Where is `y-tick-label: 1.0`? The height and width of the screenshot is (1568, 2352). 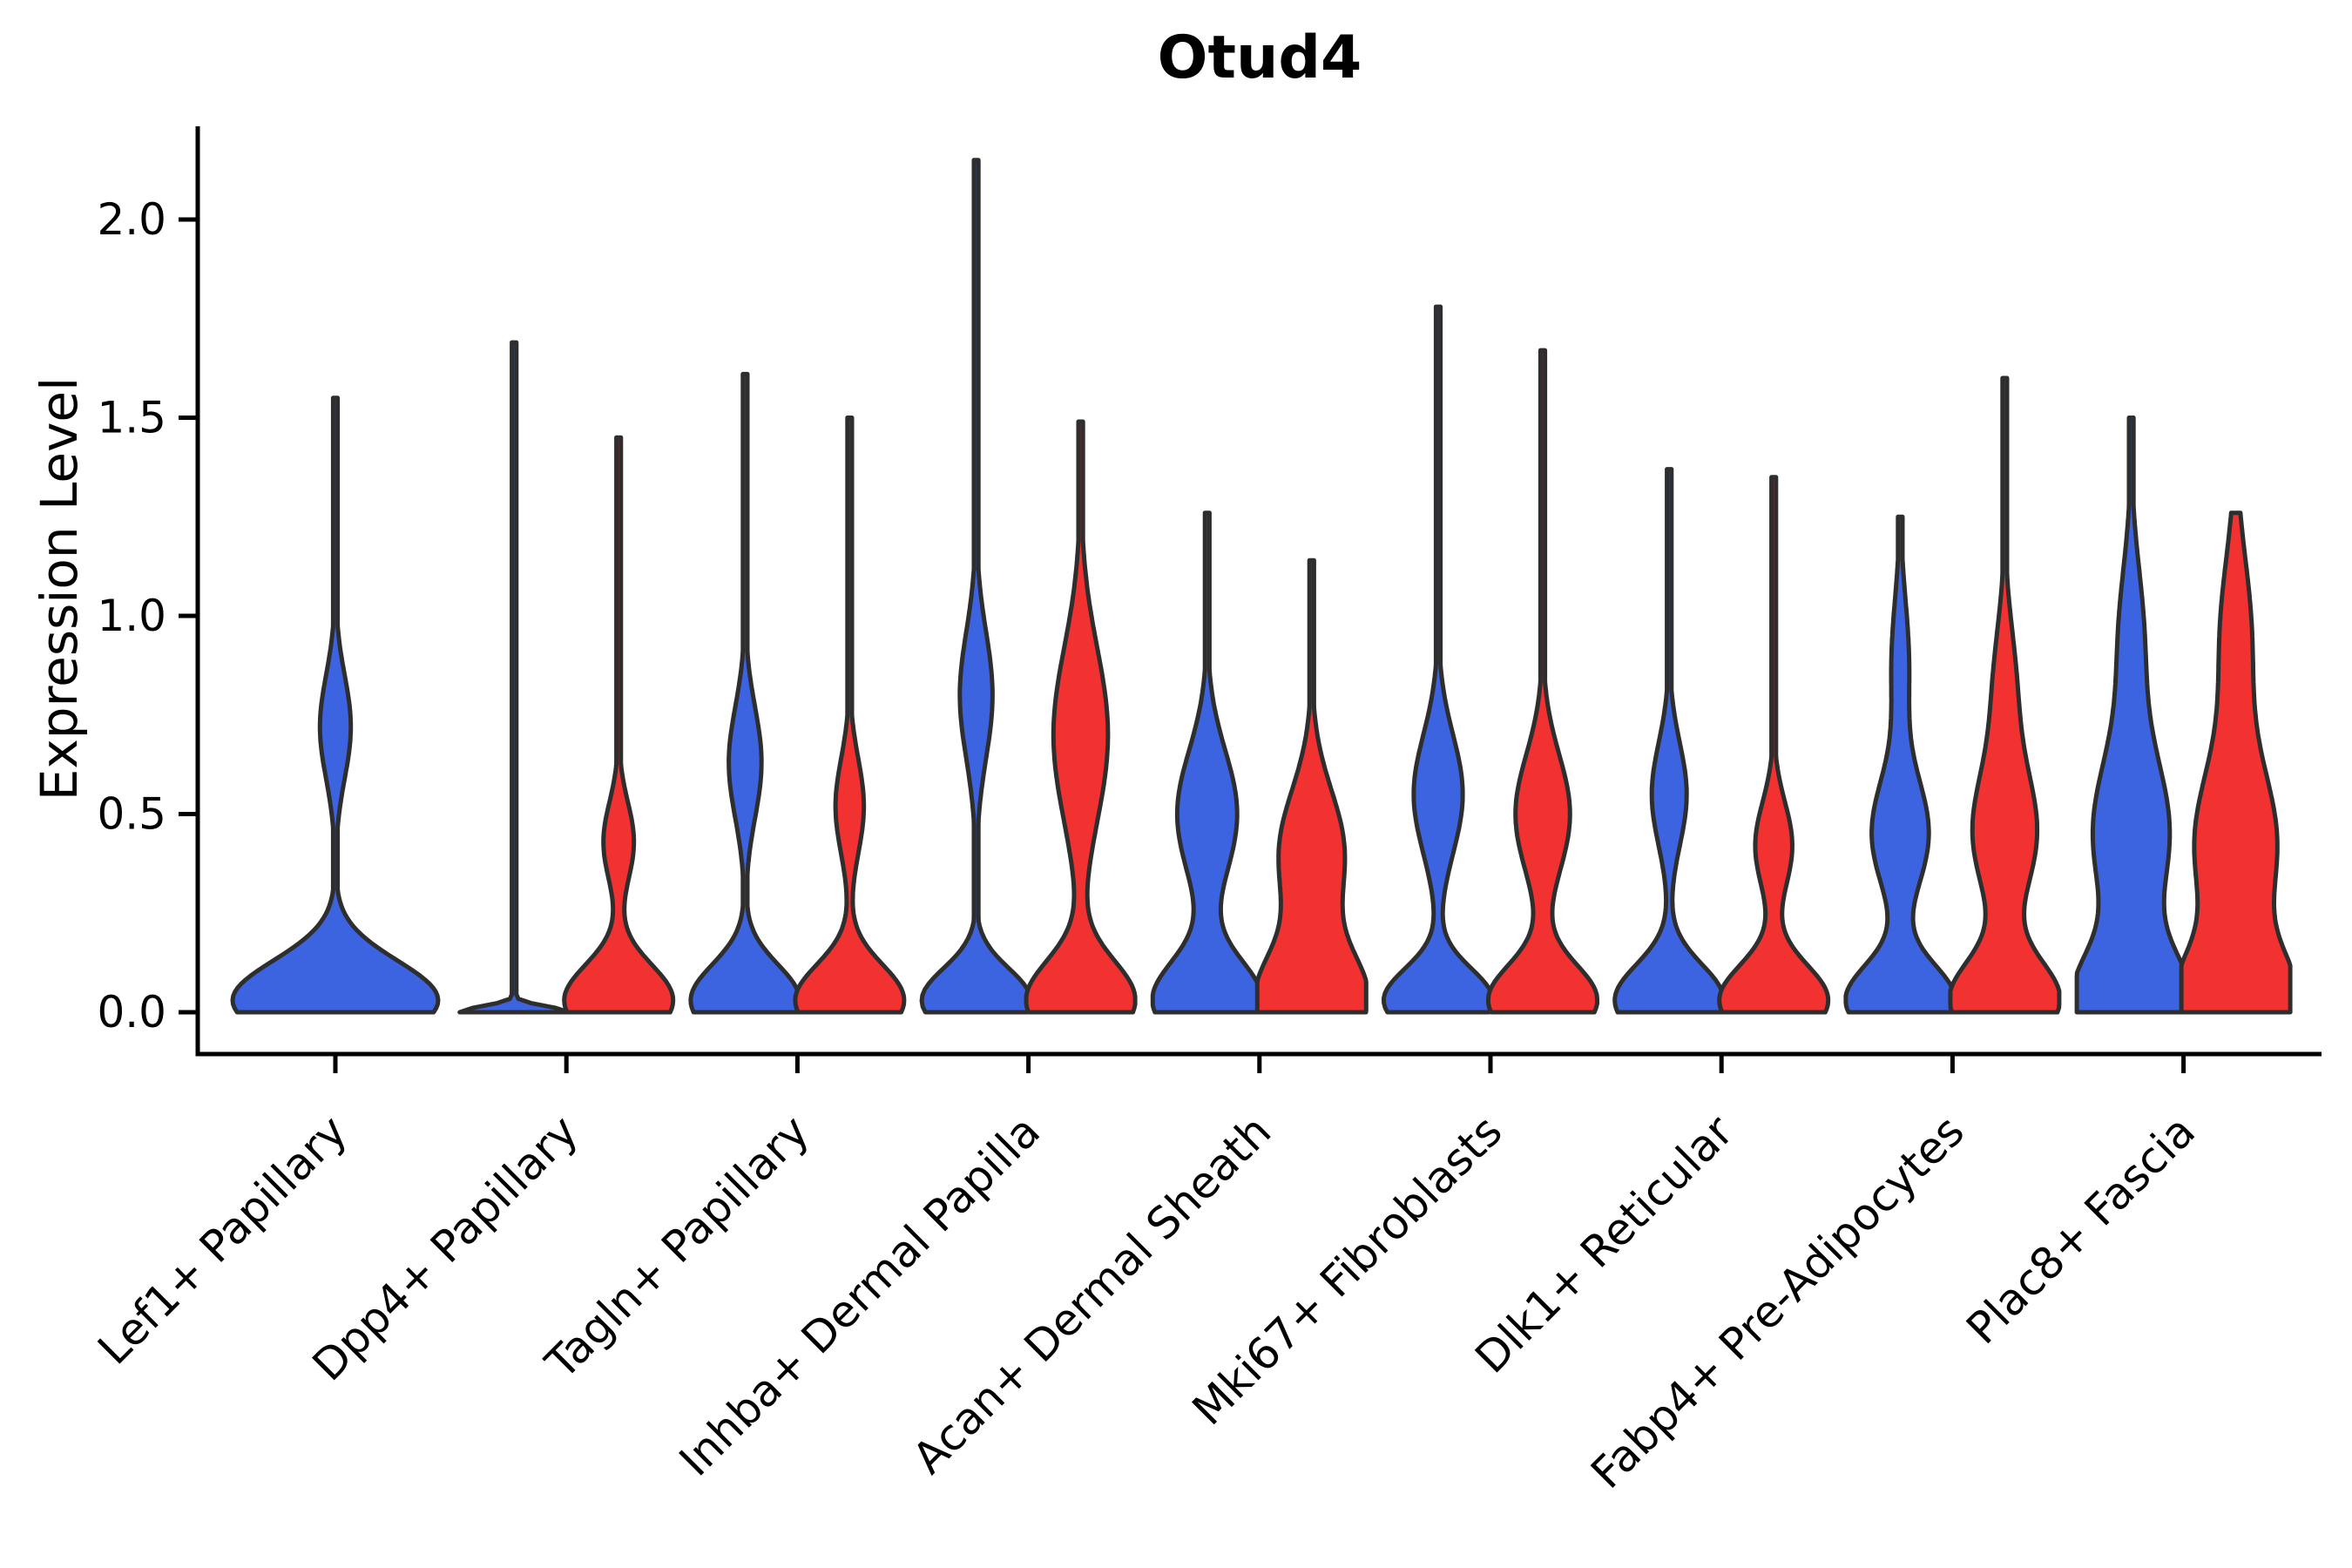 y-tick-label: 1.0 is located at coordinates (131, 616).